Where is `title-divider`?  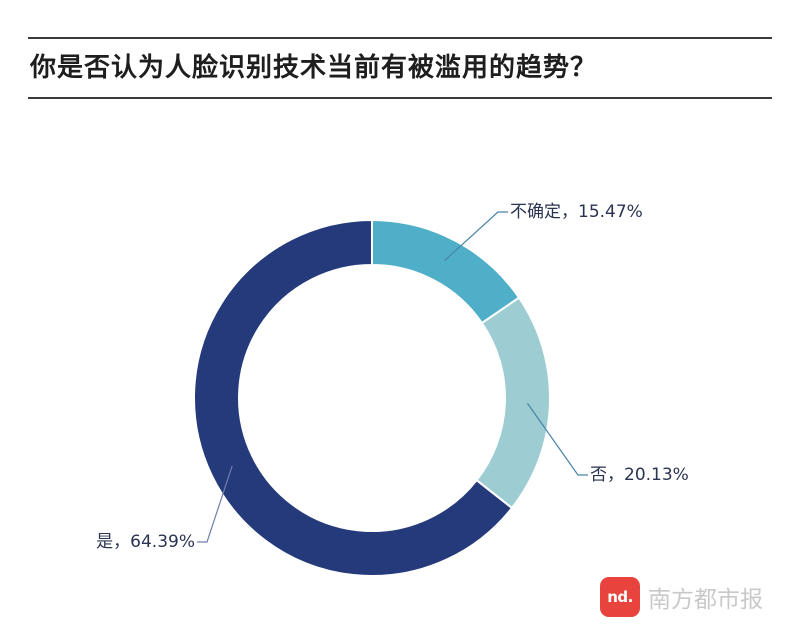 title-divider is located at coordinates (400, 98).